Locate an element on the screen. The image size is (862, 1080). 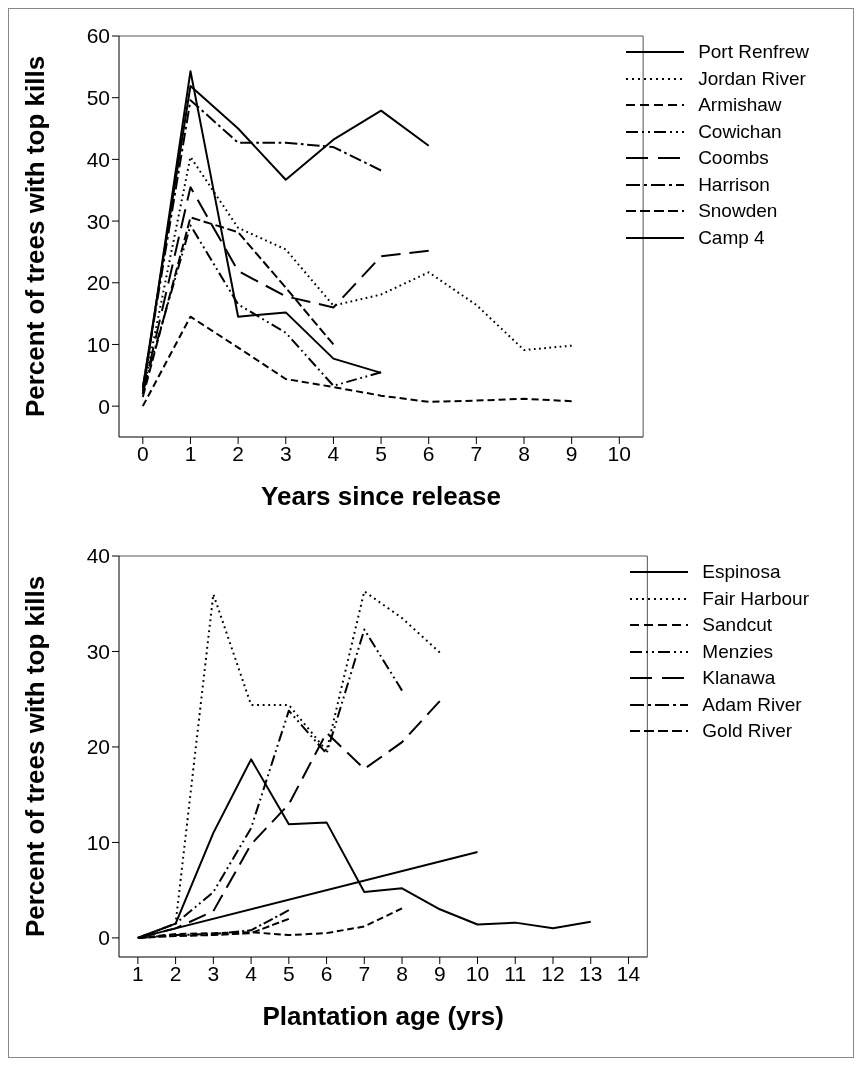
legend-label: Sandcut is located at coordinates (737, 625).